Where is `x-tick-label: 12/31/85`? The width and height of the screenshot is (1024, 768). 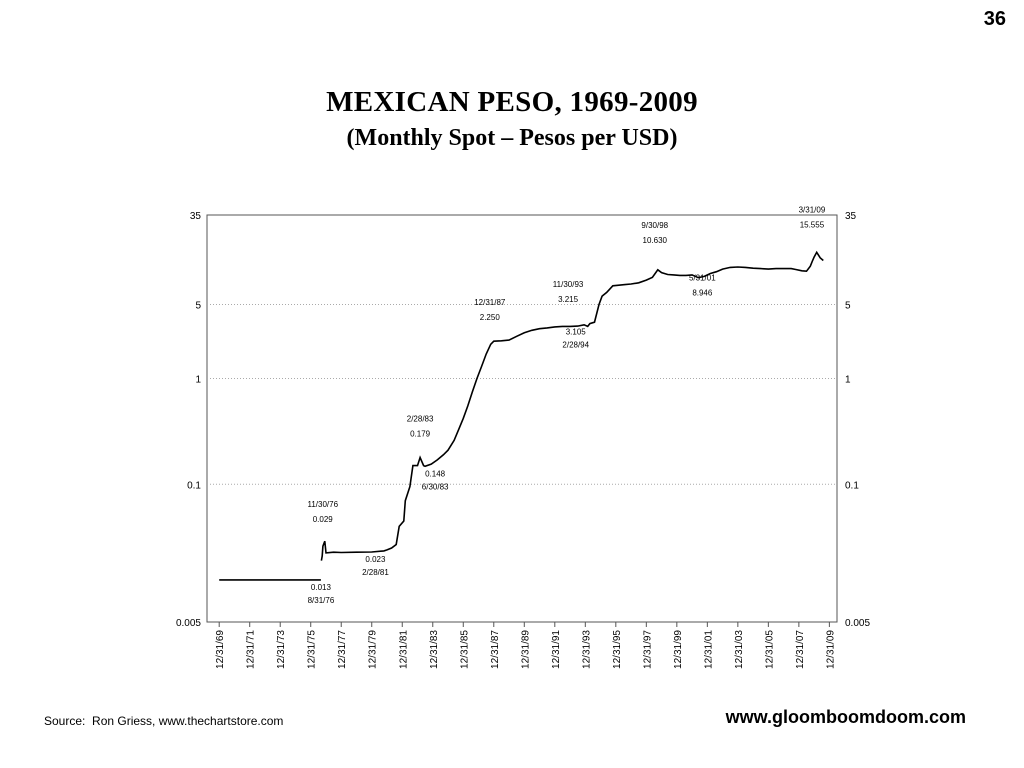
x-tick-label: 12/31/85 is located at coordinates (464, 649).